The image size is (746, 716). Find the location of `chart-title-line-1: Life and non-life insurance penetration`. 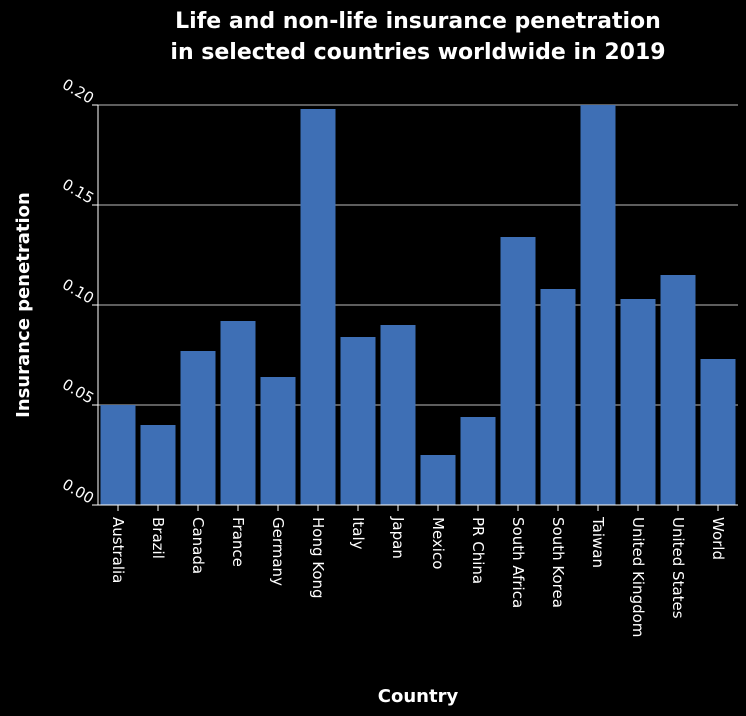

chart-title-line-1: Life and non-life insurance penetration is located at coordinates (418, 21).